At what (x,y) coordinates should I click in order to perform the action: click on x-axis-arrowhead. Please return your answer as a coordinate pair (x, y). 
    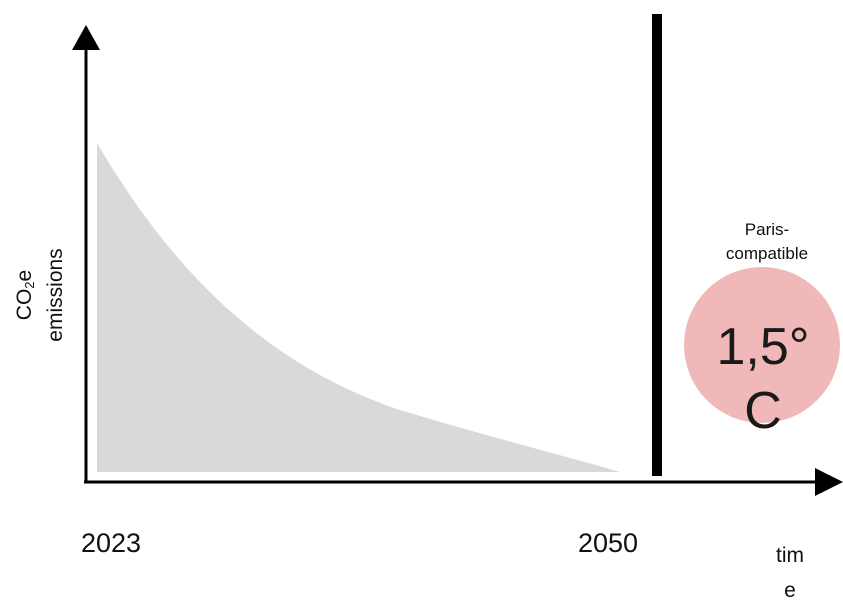
    Looking at the image, I should click on (829, 482).